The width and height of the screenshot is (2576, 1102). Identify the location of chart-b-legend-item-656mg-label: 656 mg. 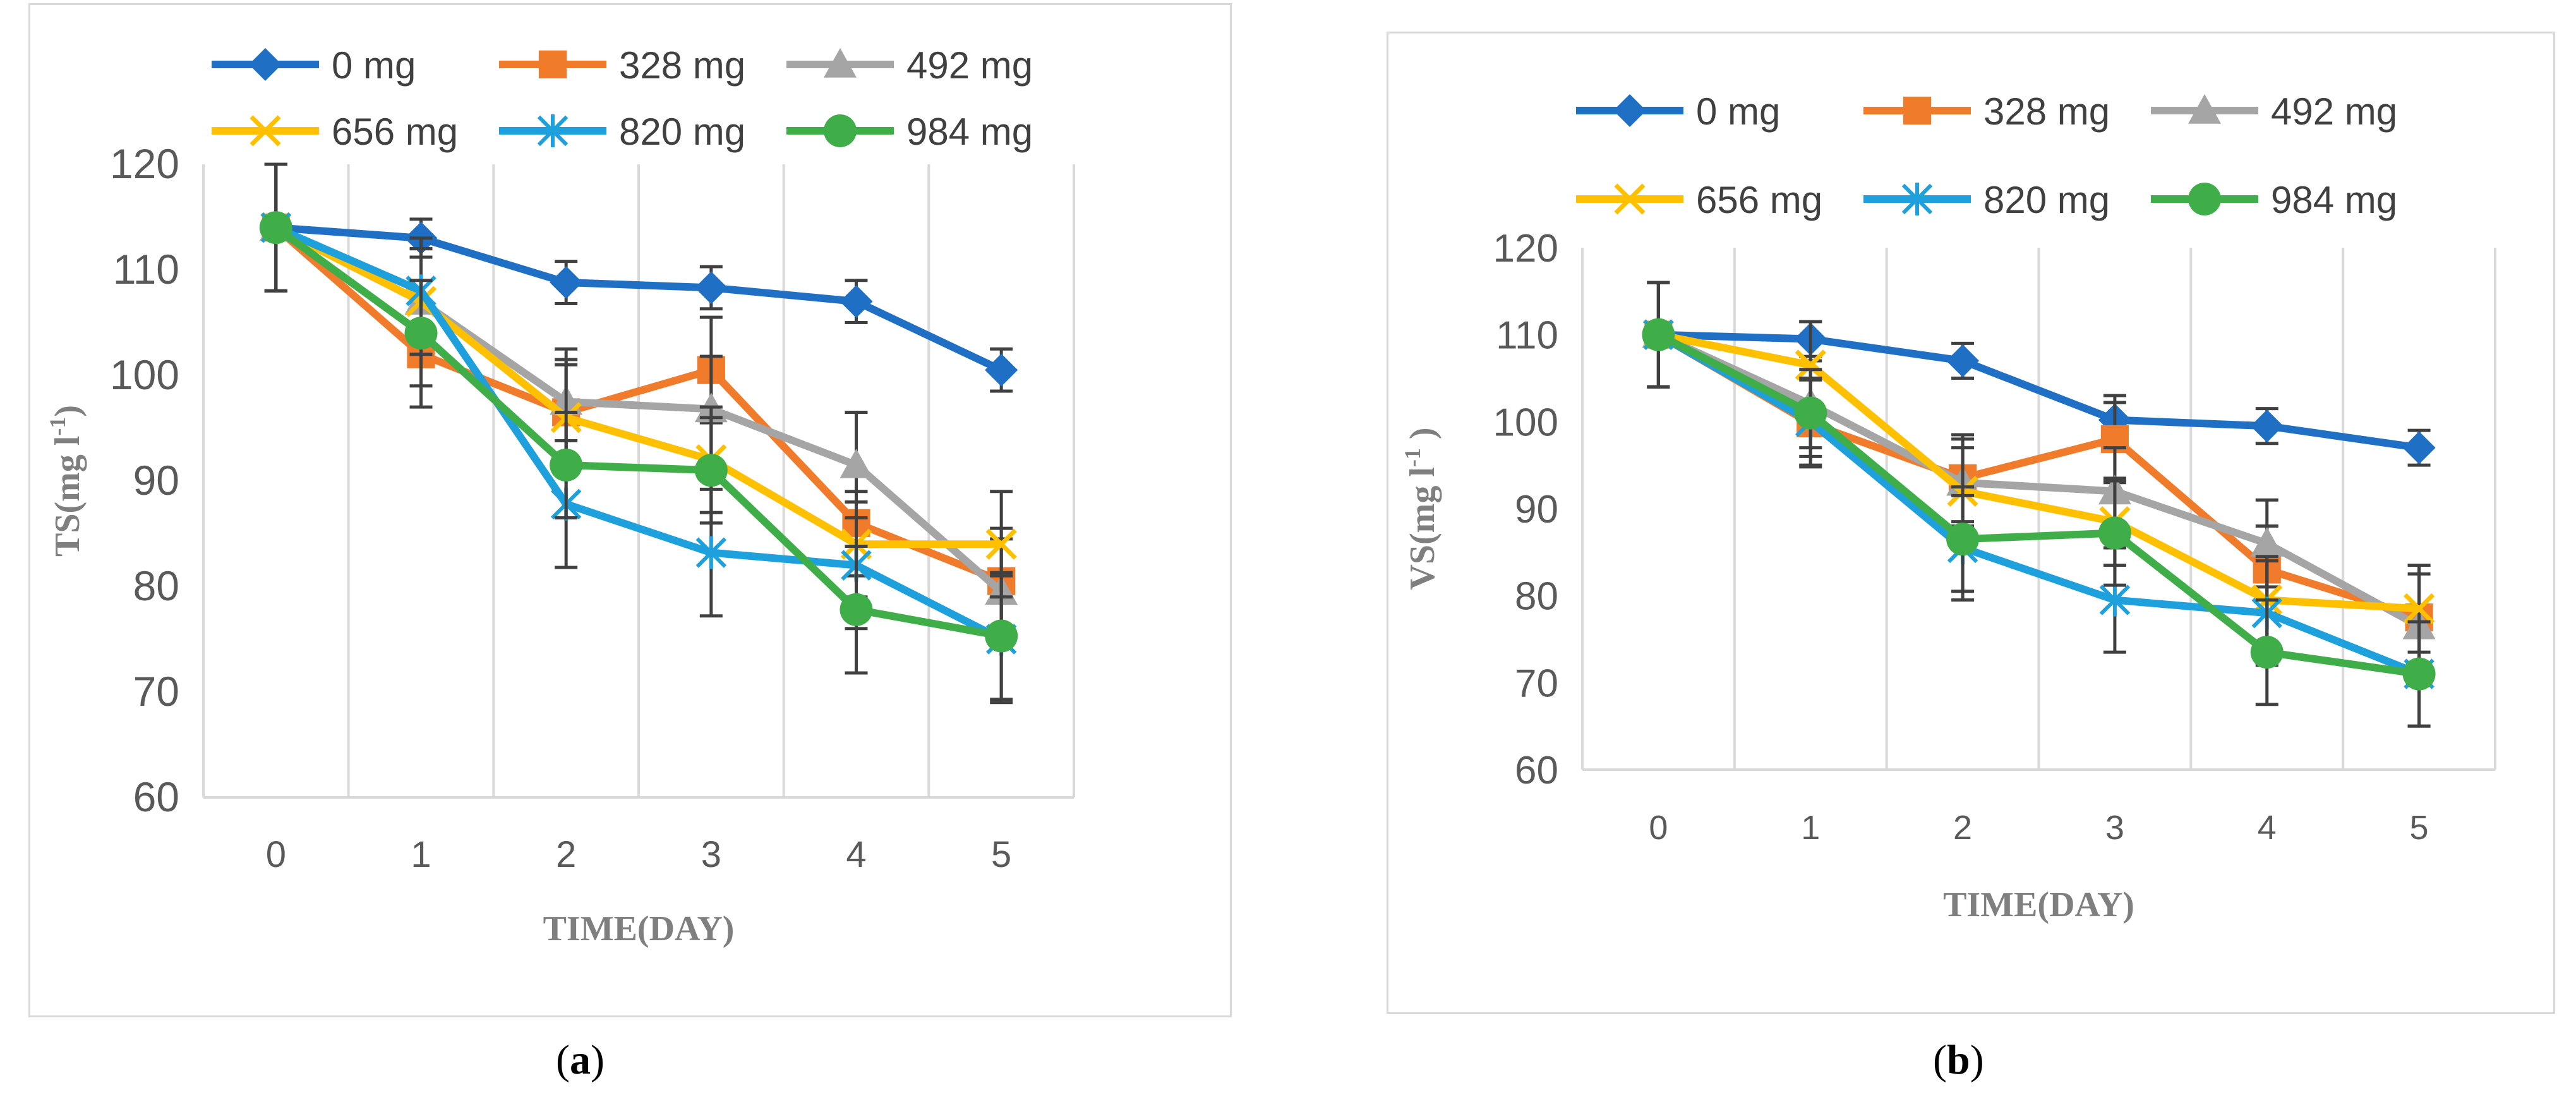
(1759, 200).